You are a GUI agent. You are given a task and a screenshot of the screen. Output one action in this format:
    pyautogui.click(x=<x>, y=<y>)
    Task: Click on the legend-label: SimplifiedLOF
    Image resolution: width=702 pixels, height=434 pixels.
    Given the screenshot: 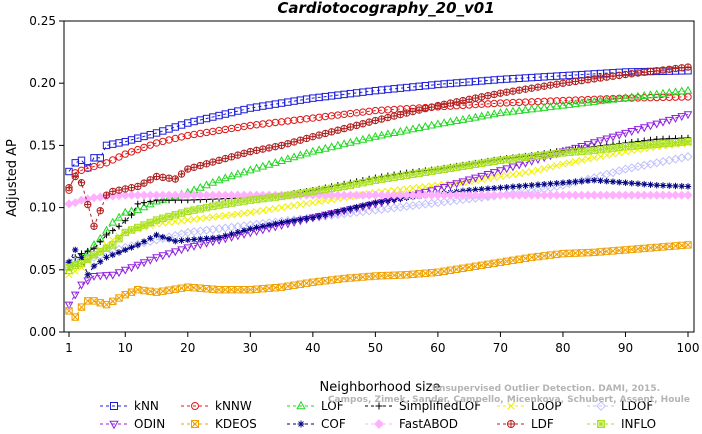 What is the action you would take?
    pyautogui.click(x=440, y=406)
    